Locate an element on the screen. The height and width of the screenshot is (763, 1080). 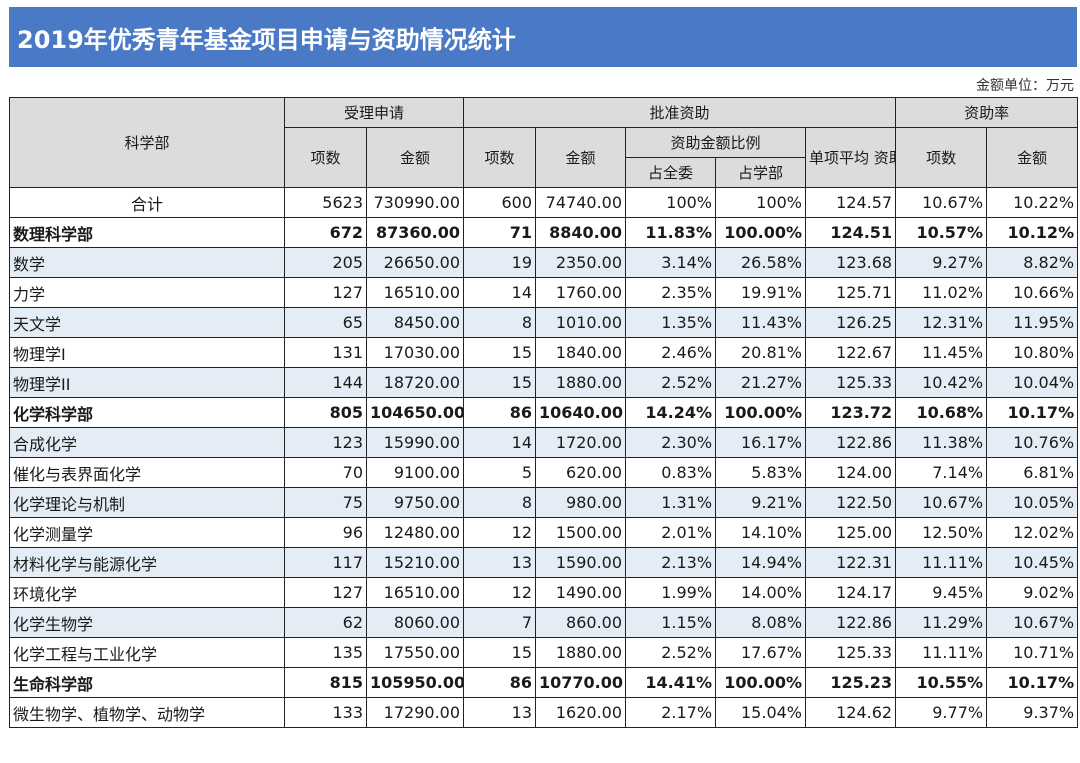
cell-approved-count: 8 is located at coordinates (500, 322).